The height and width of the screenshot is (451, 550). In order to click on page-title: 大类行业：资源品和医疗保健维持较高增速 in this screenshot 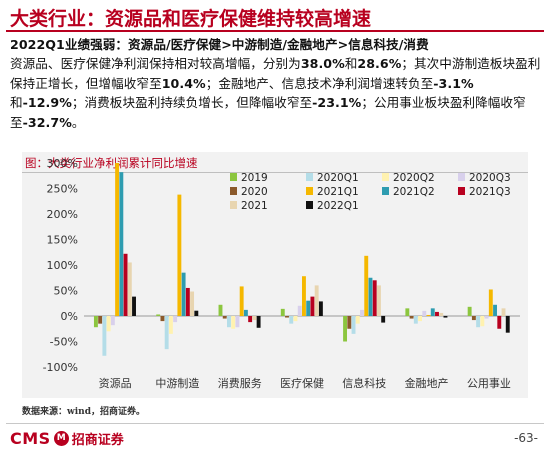, I will do `click(191, 19)`.